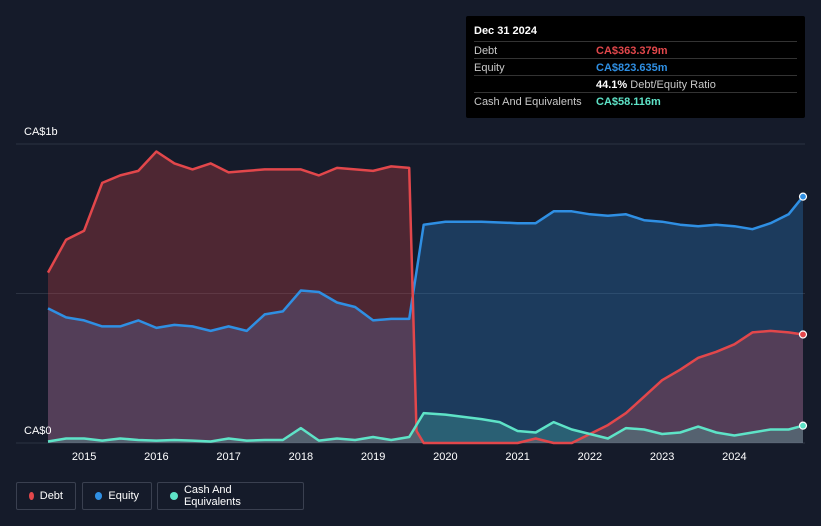 The height and width of the screenshot is (526, 821). Describe the element at coordinates (212, 496) in the screenshot. I see `legend-cash-label: Cash And Equivalents` at that location.